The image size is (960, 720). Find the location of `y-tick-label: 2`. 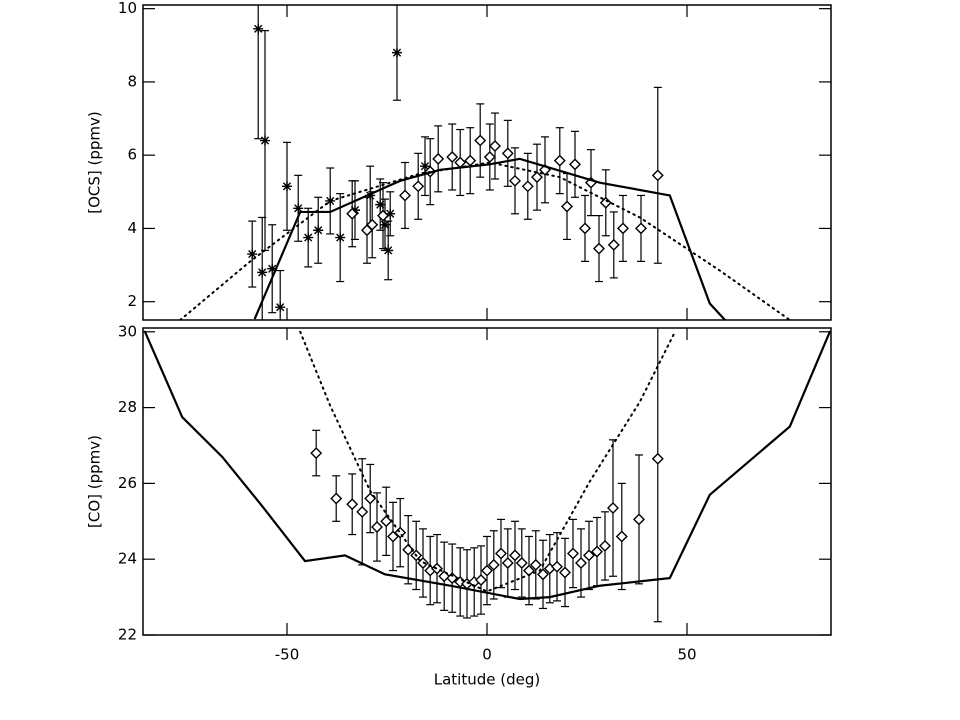

y-tick-label: 2 is located at coordinates (132, 301).